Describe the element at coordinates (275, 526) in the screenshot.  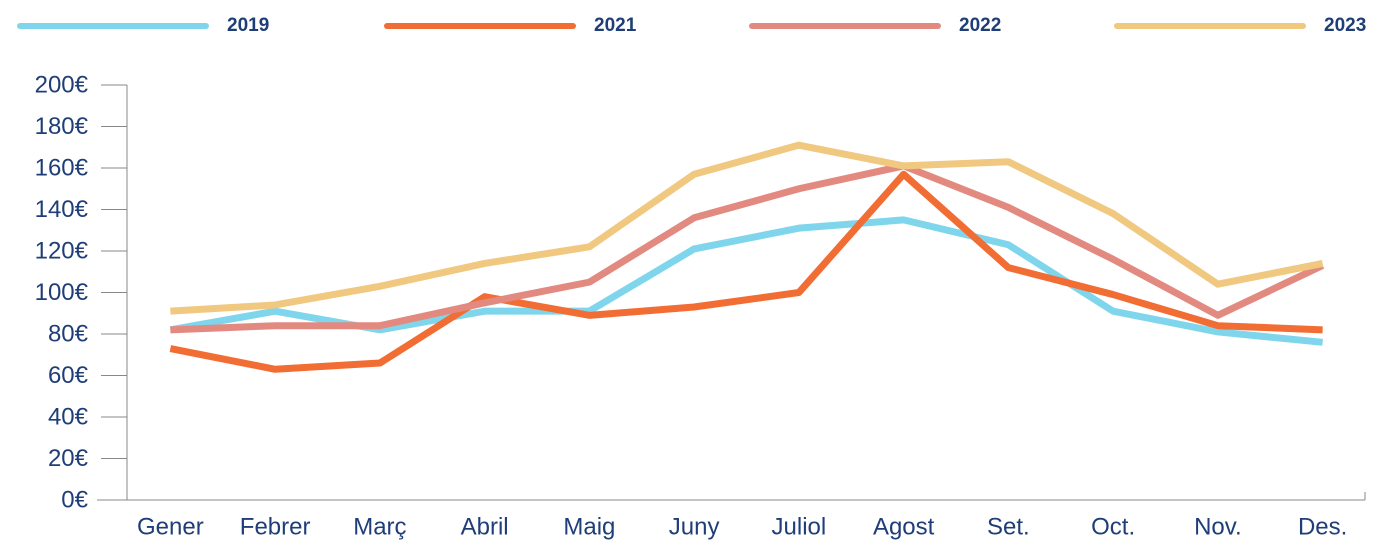
I see `x-tick-label: Febrer` at that location.